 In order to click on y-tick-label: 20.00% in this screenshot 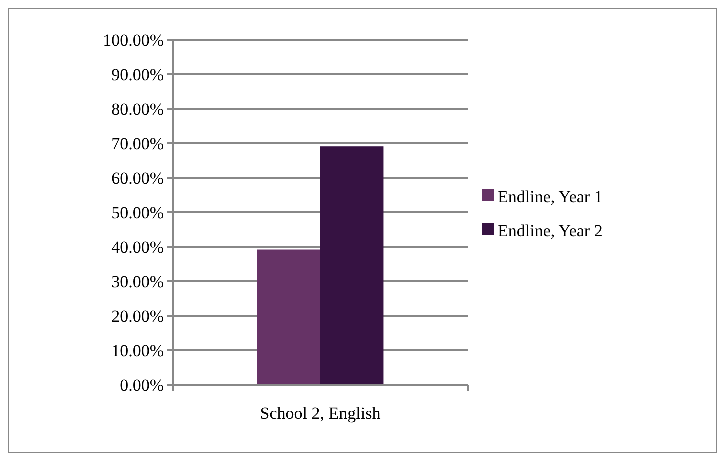, I will do `click(138, 316)`.